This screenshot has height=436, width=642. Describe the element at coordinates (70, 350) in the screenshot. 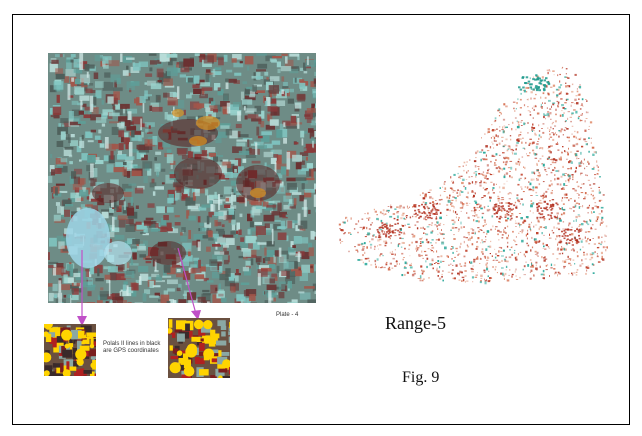

I see `zoom-patch-left` at that location.